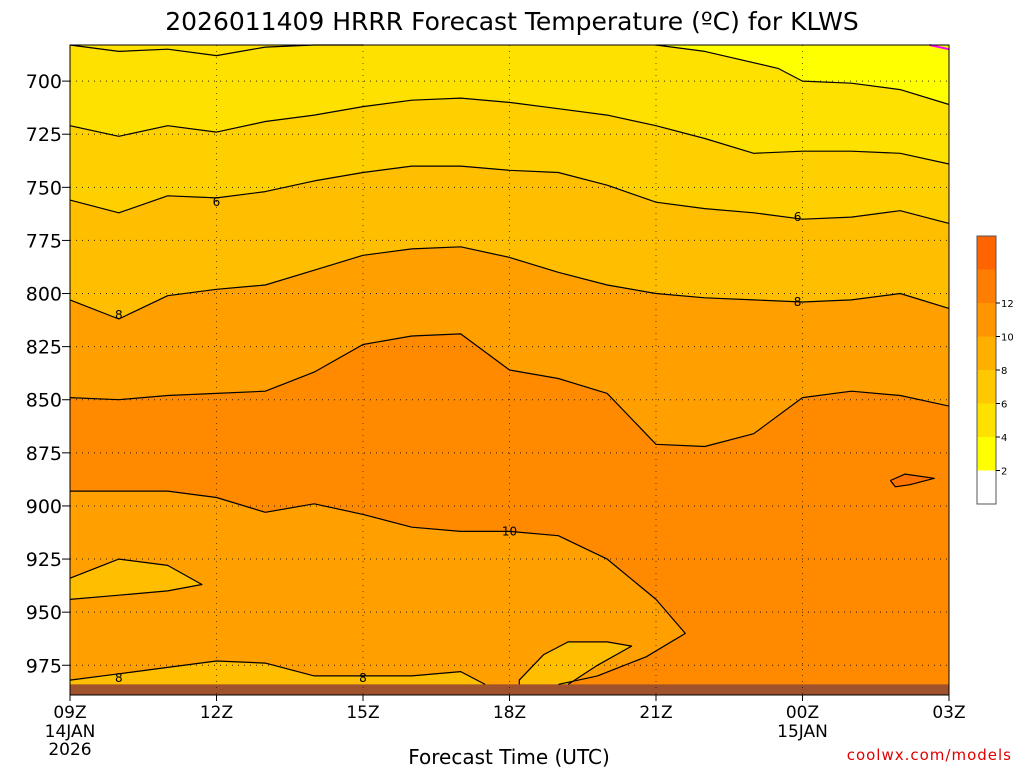 The height and width of the screenshot is (768, 1024). Describe the element at coordinates (44, 241) in the screenshot. I see `y-tick-label-775: 775` at that location.